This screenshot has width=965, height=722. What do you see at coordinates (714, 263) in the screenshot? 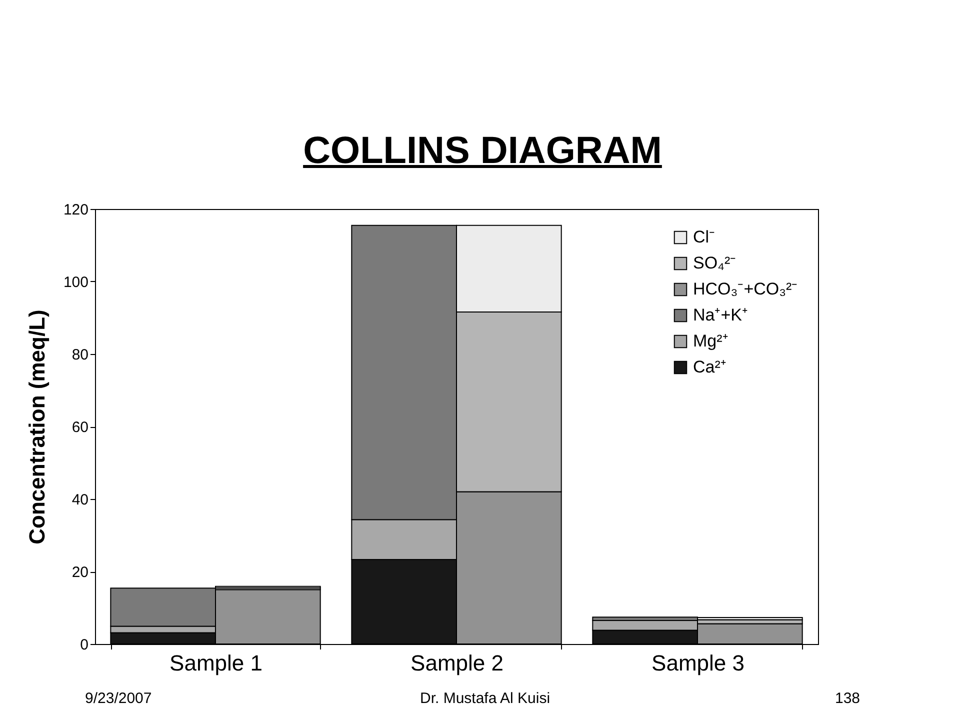
I see `legend-label: SO₄²⁻` at bounding box center [714, 263].